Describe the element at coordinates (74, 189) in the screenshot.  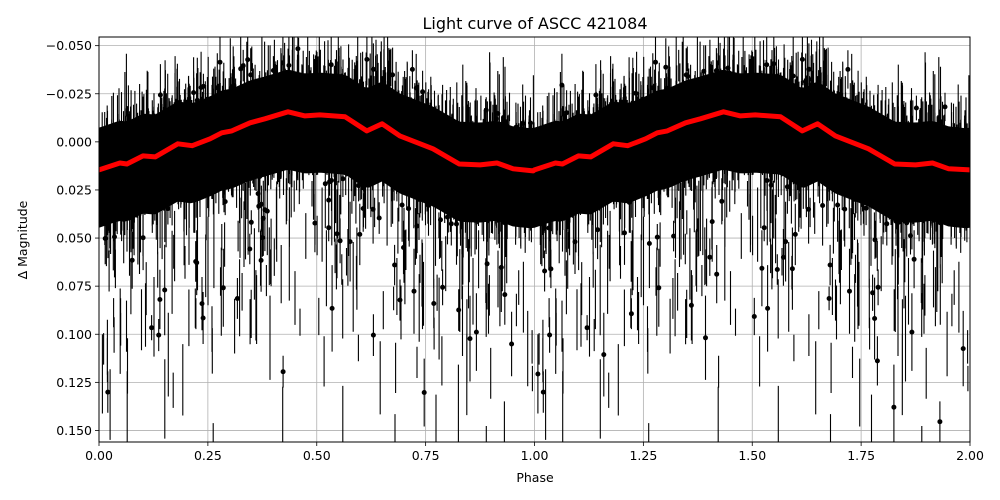
I see `y-tick-label: 0.025` at that location.